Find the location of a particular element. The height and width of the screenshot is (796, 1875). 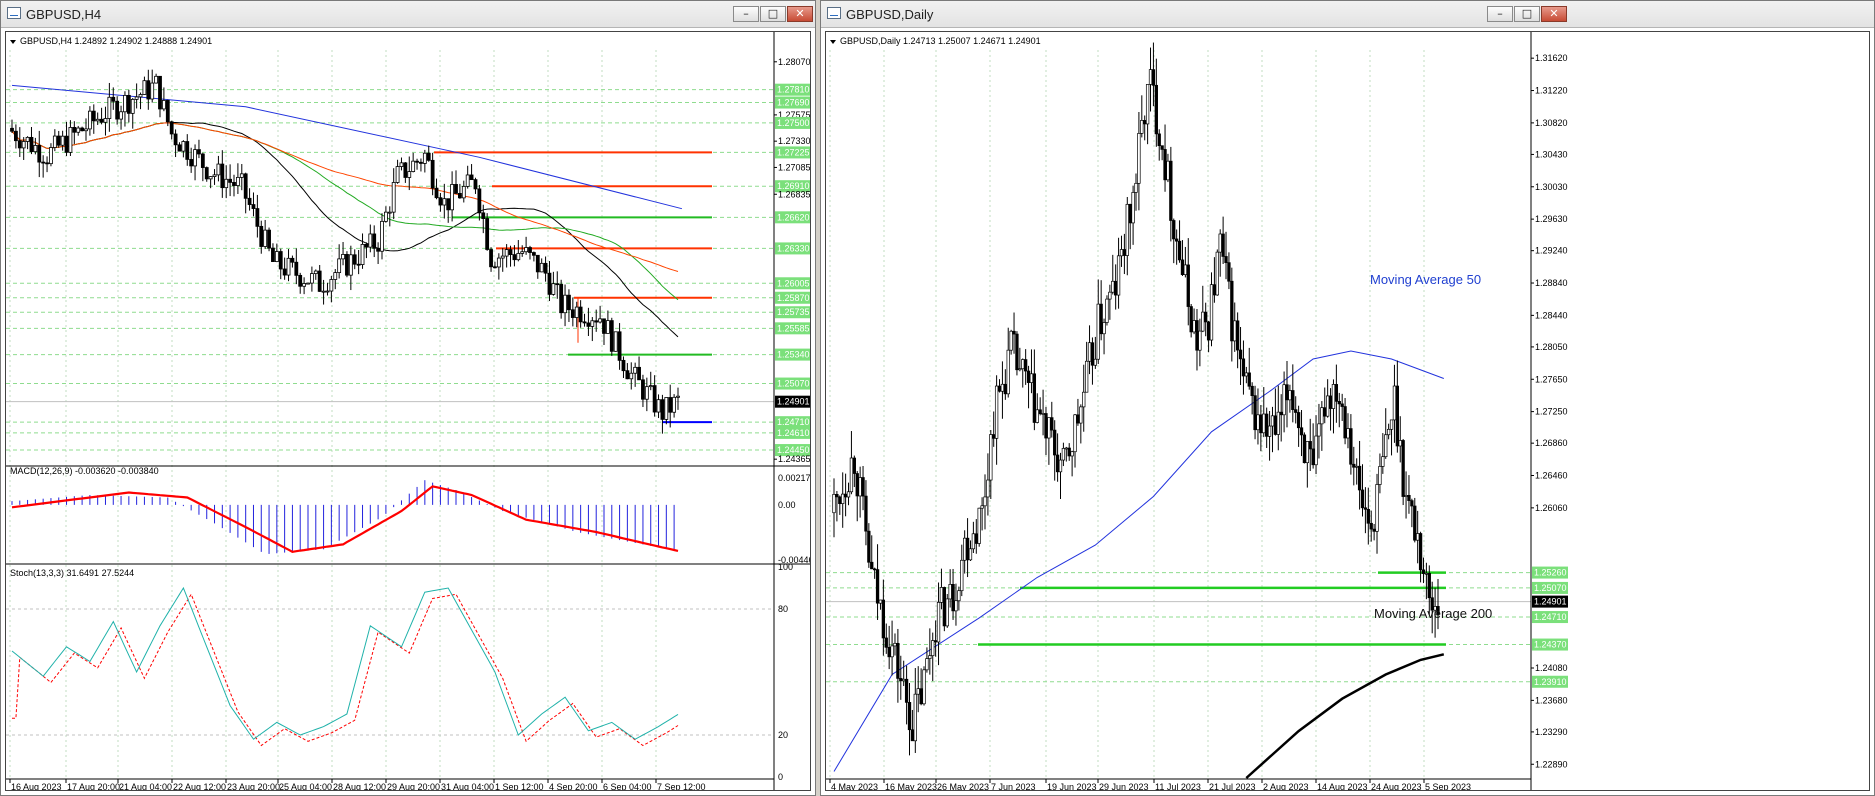

chart-window-icon is located at coordinates (14, 13).